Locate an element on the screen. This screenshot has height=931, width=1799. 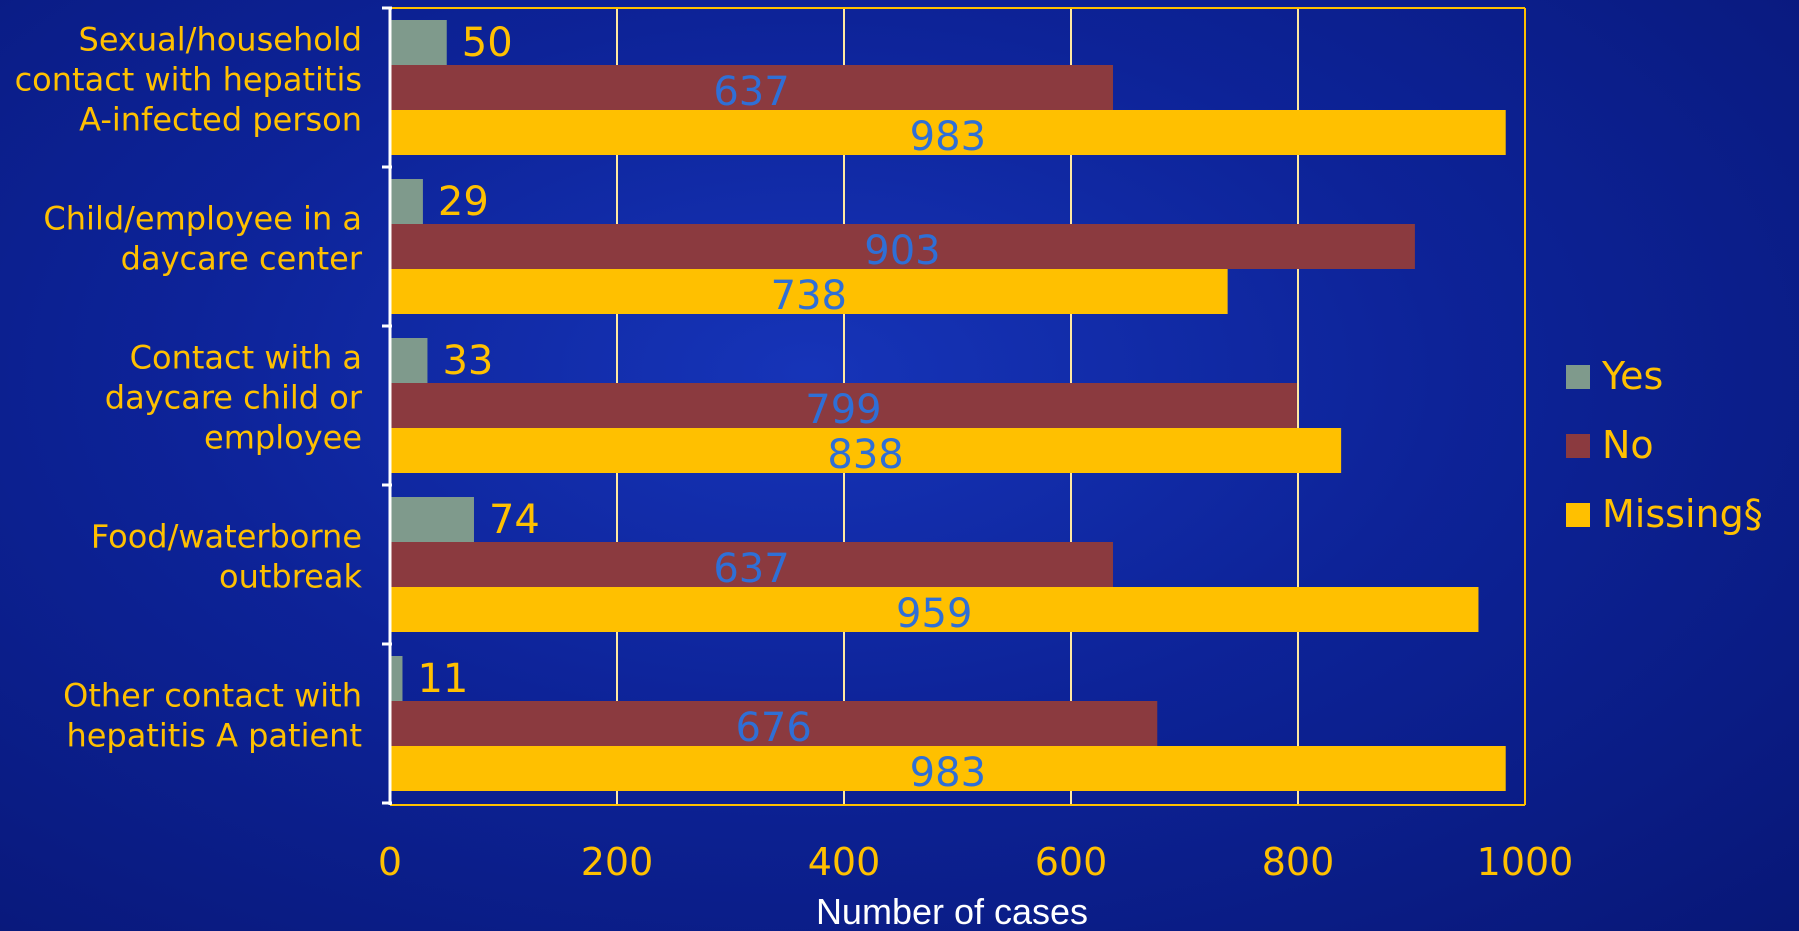
data-label: 74 is located at coordinates (514, 520).